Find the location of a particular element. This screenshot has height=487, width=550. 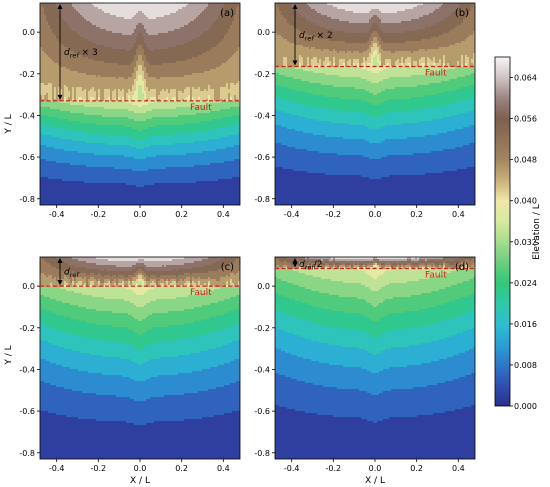

y-axis-label-bottom: Y / L is located at coordinates (9, 355).